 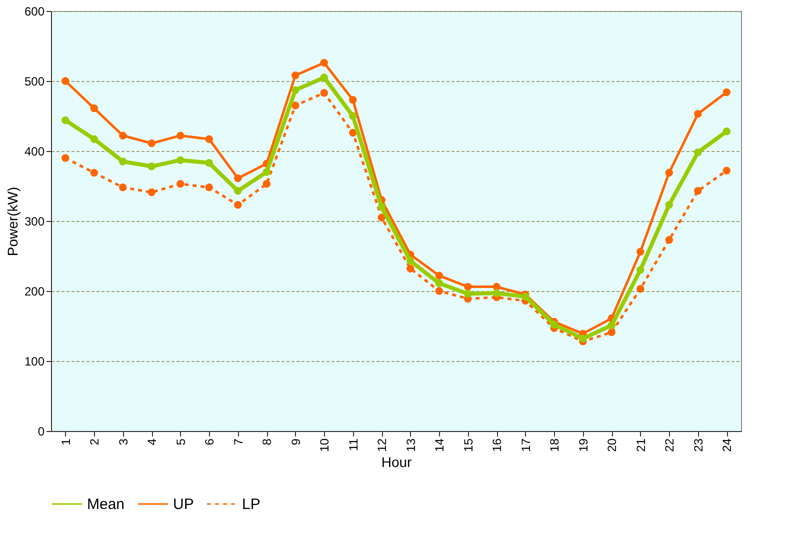 I want to click on y-tick-label: 300, so click(x=34, y=221).